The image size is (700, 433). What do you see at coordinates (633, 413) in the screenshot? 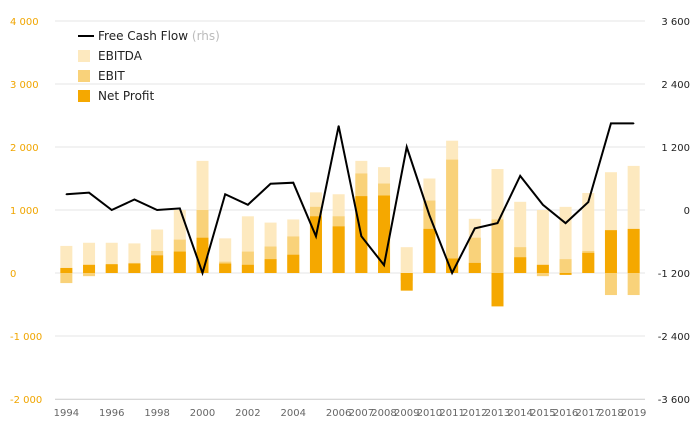
I see `x-tick-label: 2019` at bounding box center [633, 413].